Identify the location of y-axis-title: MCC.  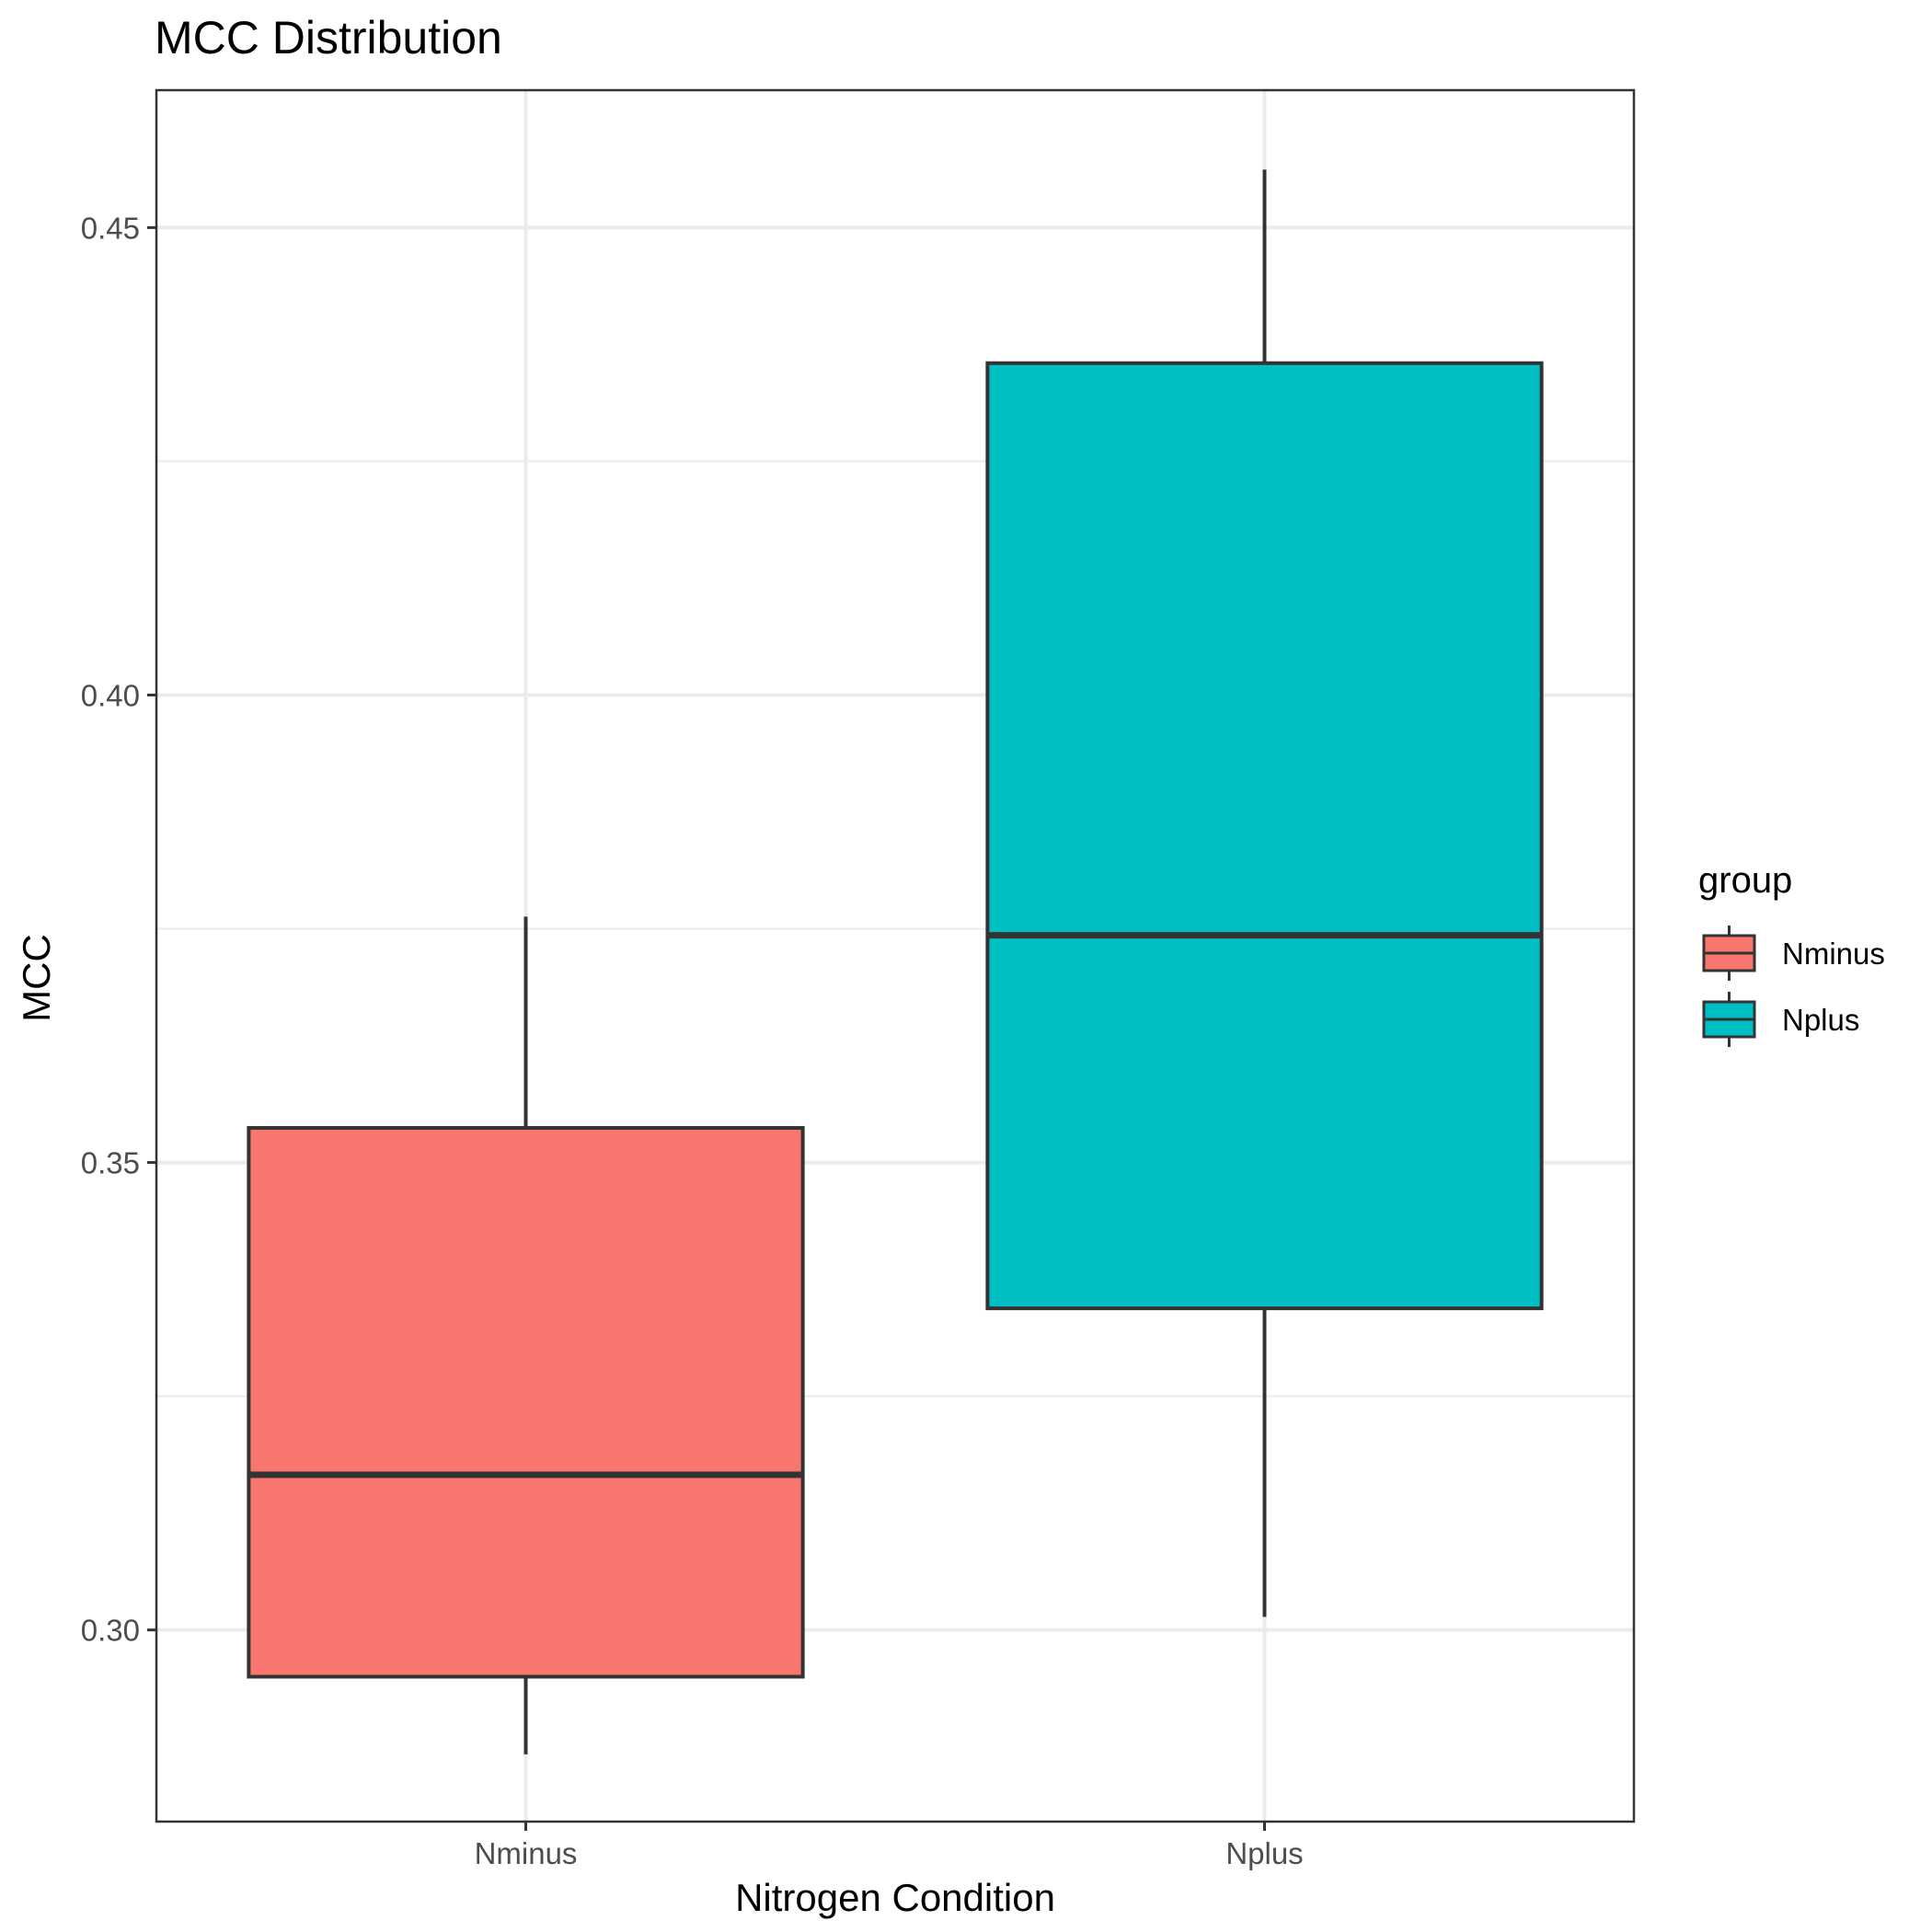
(36, 978).